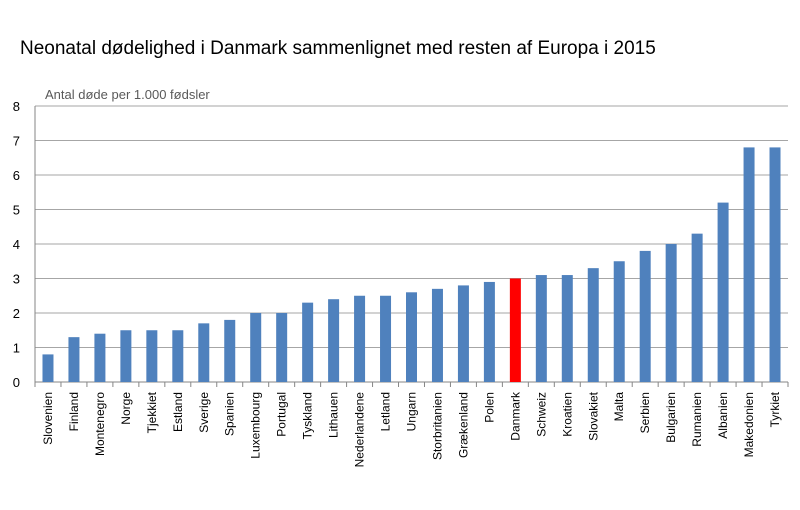 Image resolution: width=800 pixels, height=510 pixels. What do you see at coordinates (775, 409) in the screenshot?
I see `x-tick-label: Tyrkiet` at bounding box center [775, 409].